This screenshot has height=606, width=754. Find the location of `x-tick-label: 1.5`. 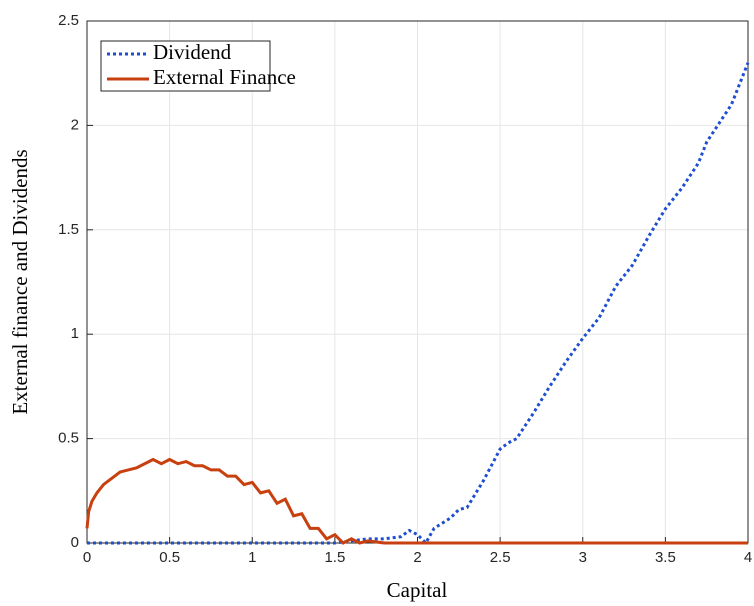

x-tick-label: 1.5 is located at coordinates (334, 557).